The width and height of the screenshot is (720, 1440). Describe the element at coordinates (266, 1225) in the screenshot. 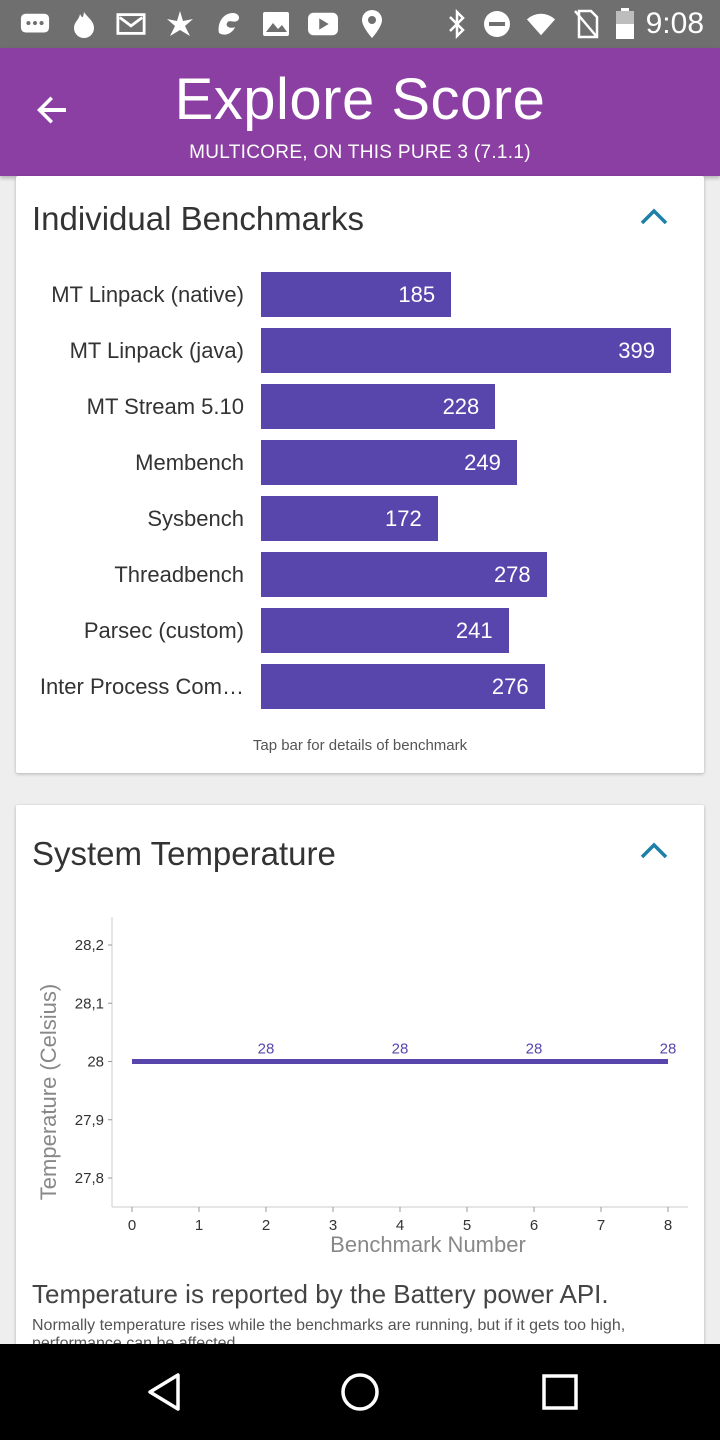

I see `x-tick-label: 2` at that location.